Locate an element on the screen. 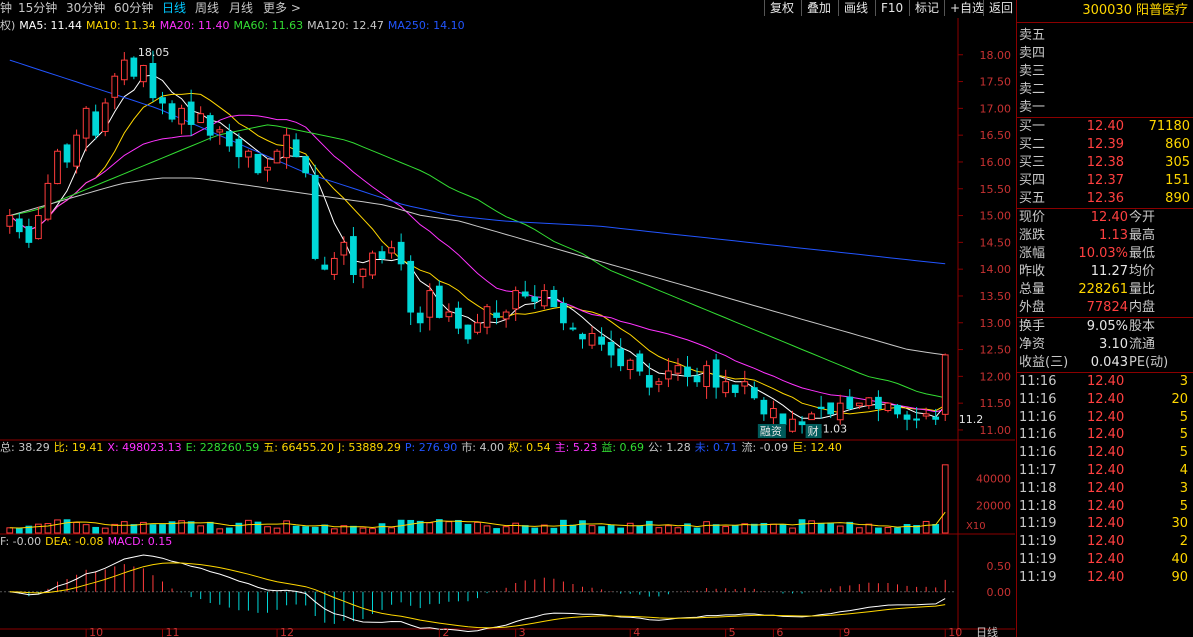 The width and height of the screenshot is (1193, 637). period-tab-2: 30分钟 is located at coordinates (86, 8).